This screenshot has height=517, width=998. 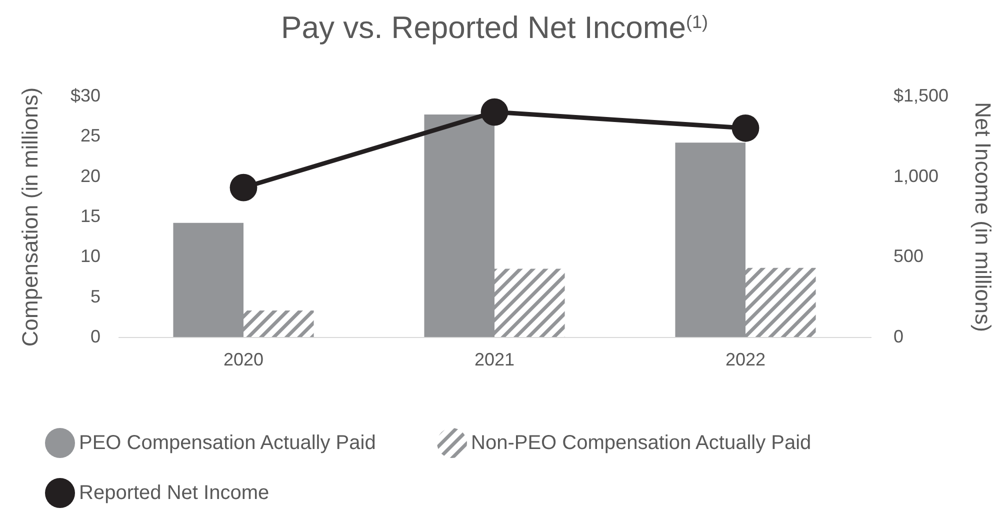 What do you see at coordinates (899, 336) in the screenshot?
I see `y2-tick-label: 0` at bounding box center [899, 336].